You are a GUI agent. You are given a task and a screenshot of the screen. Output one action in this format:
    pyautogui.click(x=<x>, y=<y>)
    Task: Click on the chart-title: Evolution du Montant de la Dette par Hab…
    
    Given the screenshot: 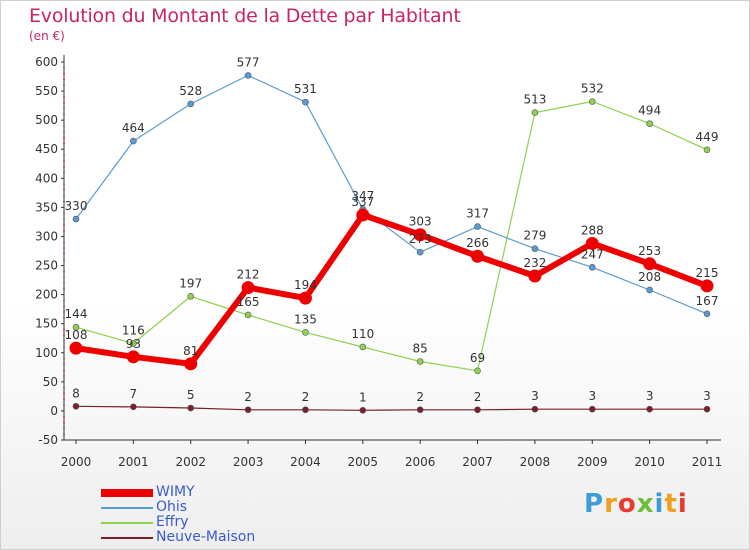 What is the action you would take?
    pyautogui.click(x=245, y=16)
    